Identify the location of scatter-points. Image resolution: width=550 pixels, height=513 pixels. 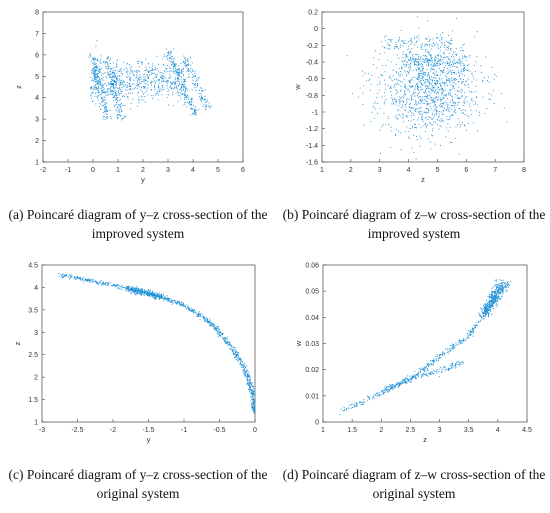
(427, 88).